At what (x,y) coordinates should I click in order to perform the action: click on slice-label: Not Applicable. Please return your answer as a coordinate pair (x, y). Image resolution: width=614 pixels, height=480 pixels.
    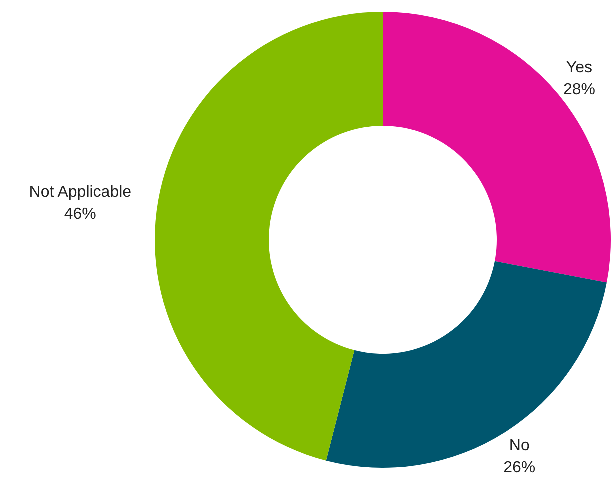
    Looking at the image, I should click on (80, 192).